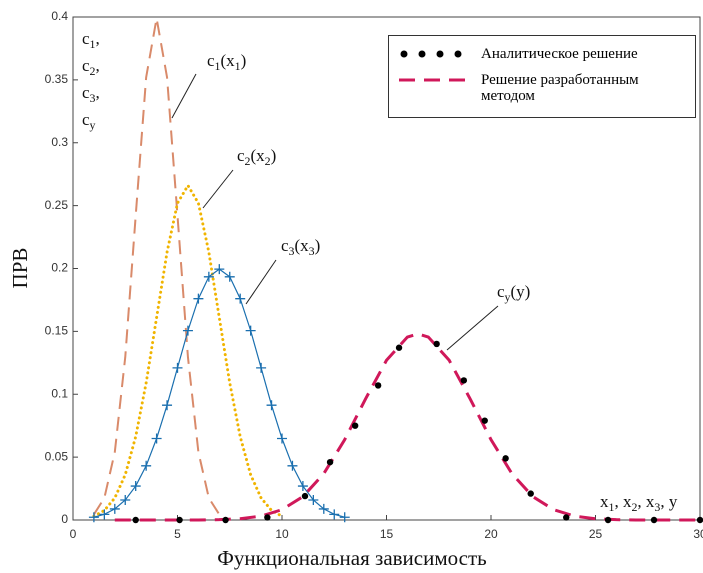 The height and width of the screenshot is (573, 703). Describe the element at coordinates (604, 501) in the screenshot. I see `axis-variables-part: x` at that location.